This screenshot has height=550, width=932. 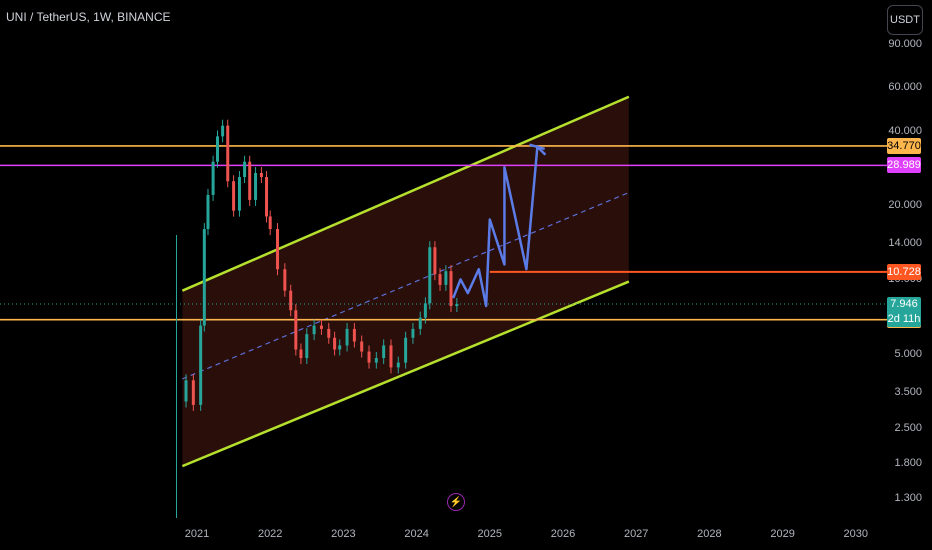 I want to click on time-axis-label: 2026, so click(x=563, y=534).